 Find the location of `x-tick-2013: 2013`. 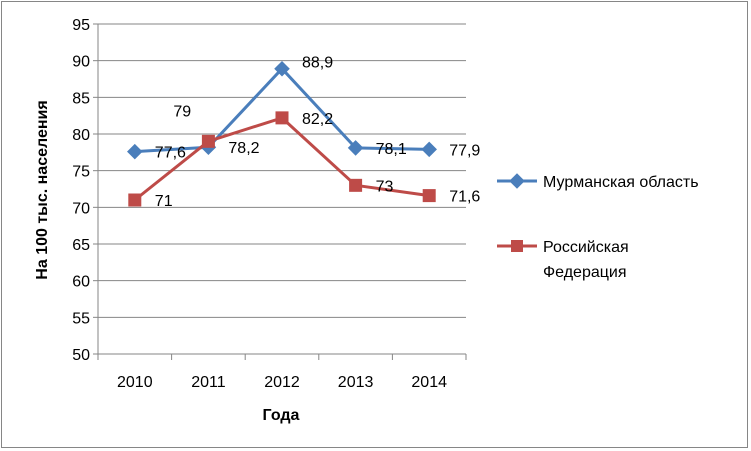

x-tick-2013: 2013 is located at coordinates (356, 382).